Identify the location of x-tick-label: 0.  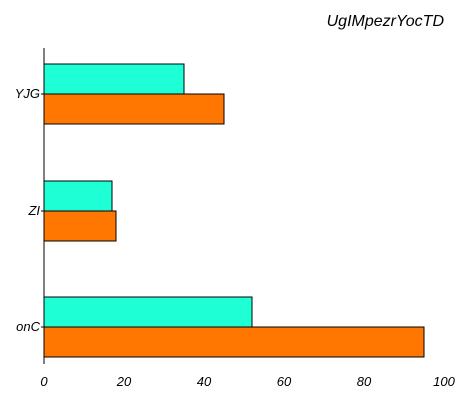
(44, 381).